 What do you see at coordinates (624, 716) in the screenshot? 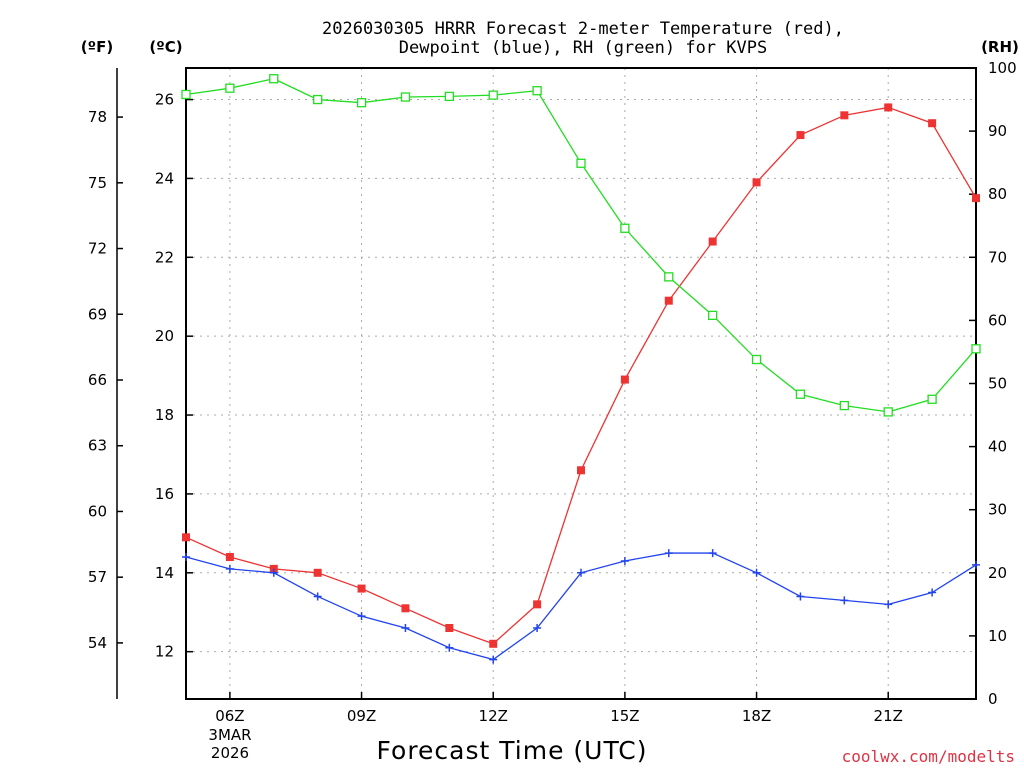
I see `x-tick-label: 15Z` at bounding box center [624, 716].